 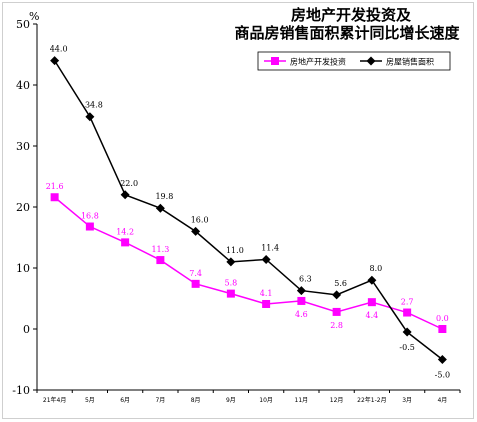 What do you see at coordinates (270, 247) in the screenshot?
I see `data-label: 11.4` at bounding box center [270, 247].